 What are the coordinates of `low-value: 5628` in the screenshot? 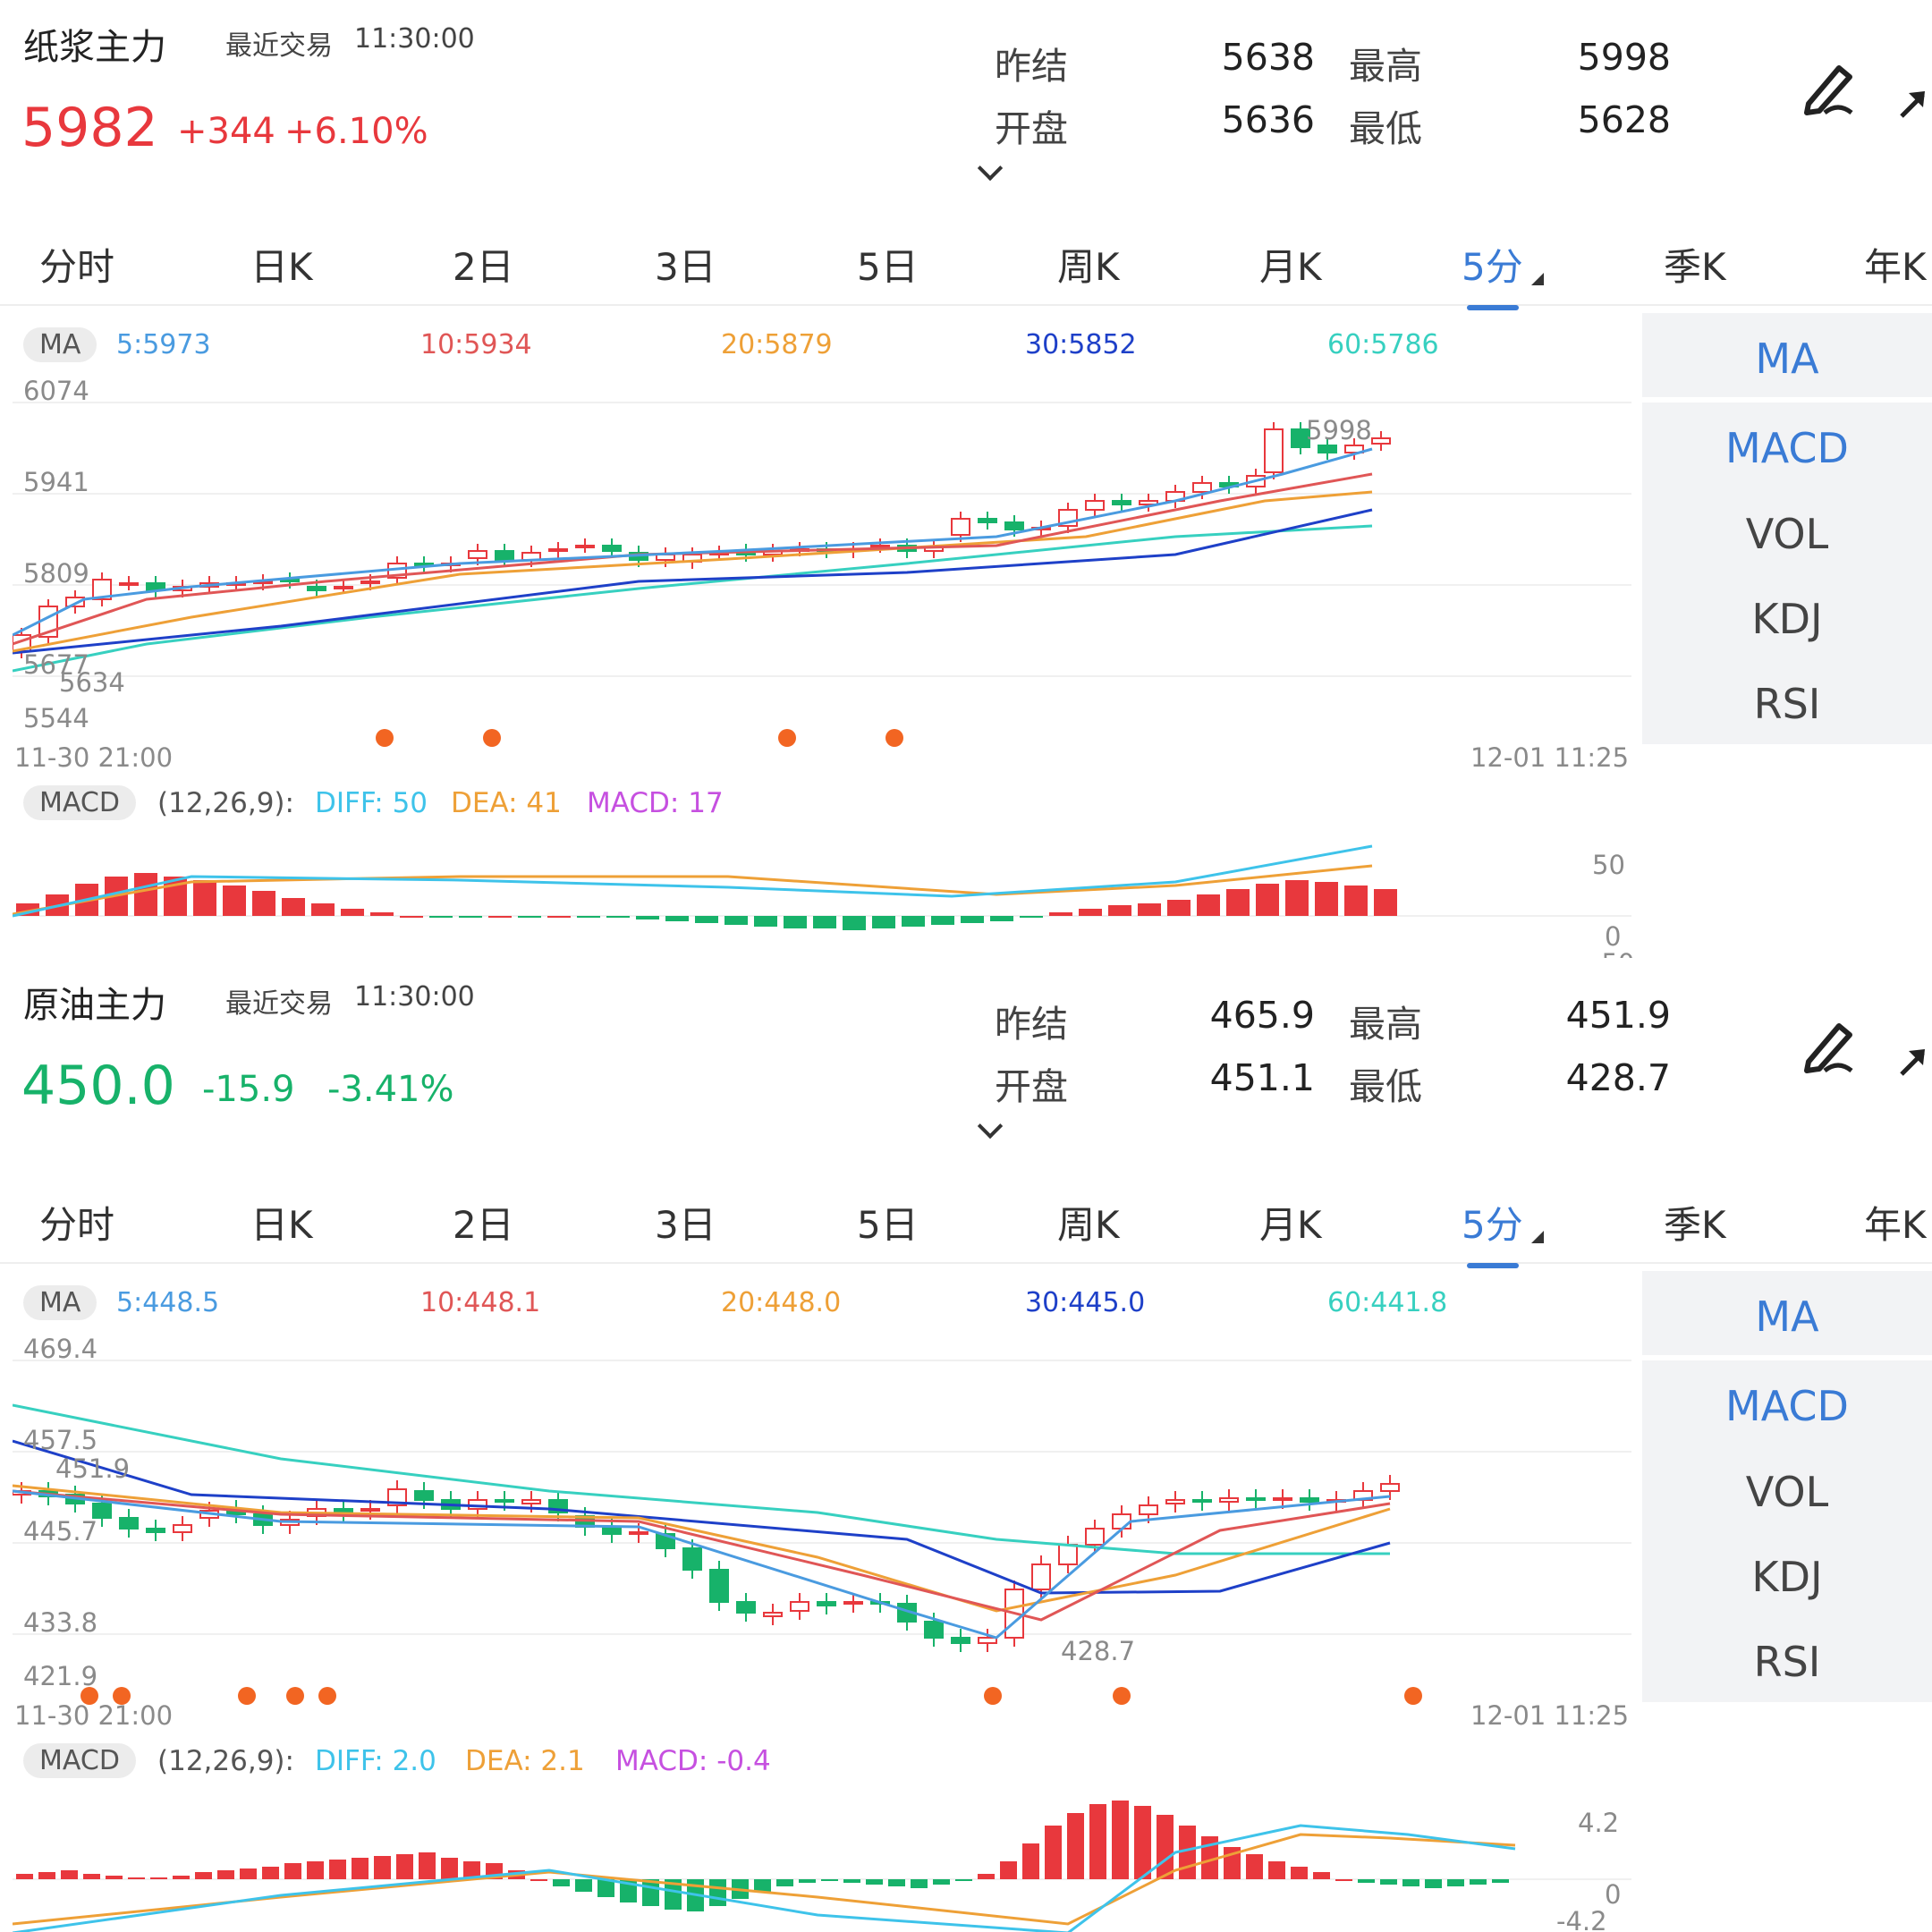 It's located at (1624, 119).